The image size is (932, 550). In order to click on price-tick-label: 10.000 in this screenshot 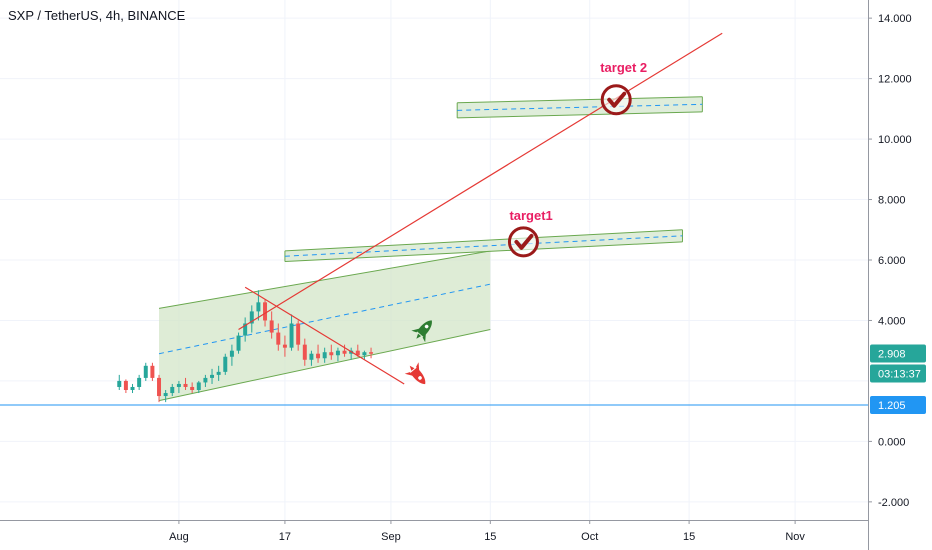, I will do `click(895, 140)`.